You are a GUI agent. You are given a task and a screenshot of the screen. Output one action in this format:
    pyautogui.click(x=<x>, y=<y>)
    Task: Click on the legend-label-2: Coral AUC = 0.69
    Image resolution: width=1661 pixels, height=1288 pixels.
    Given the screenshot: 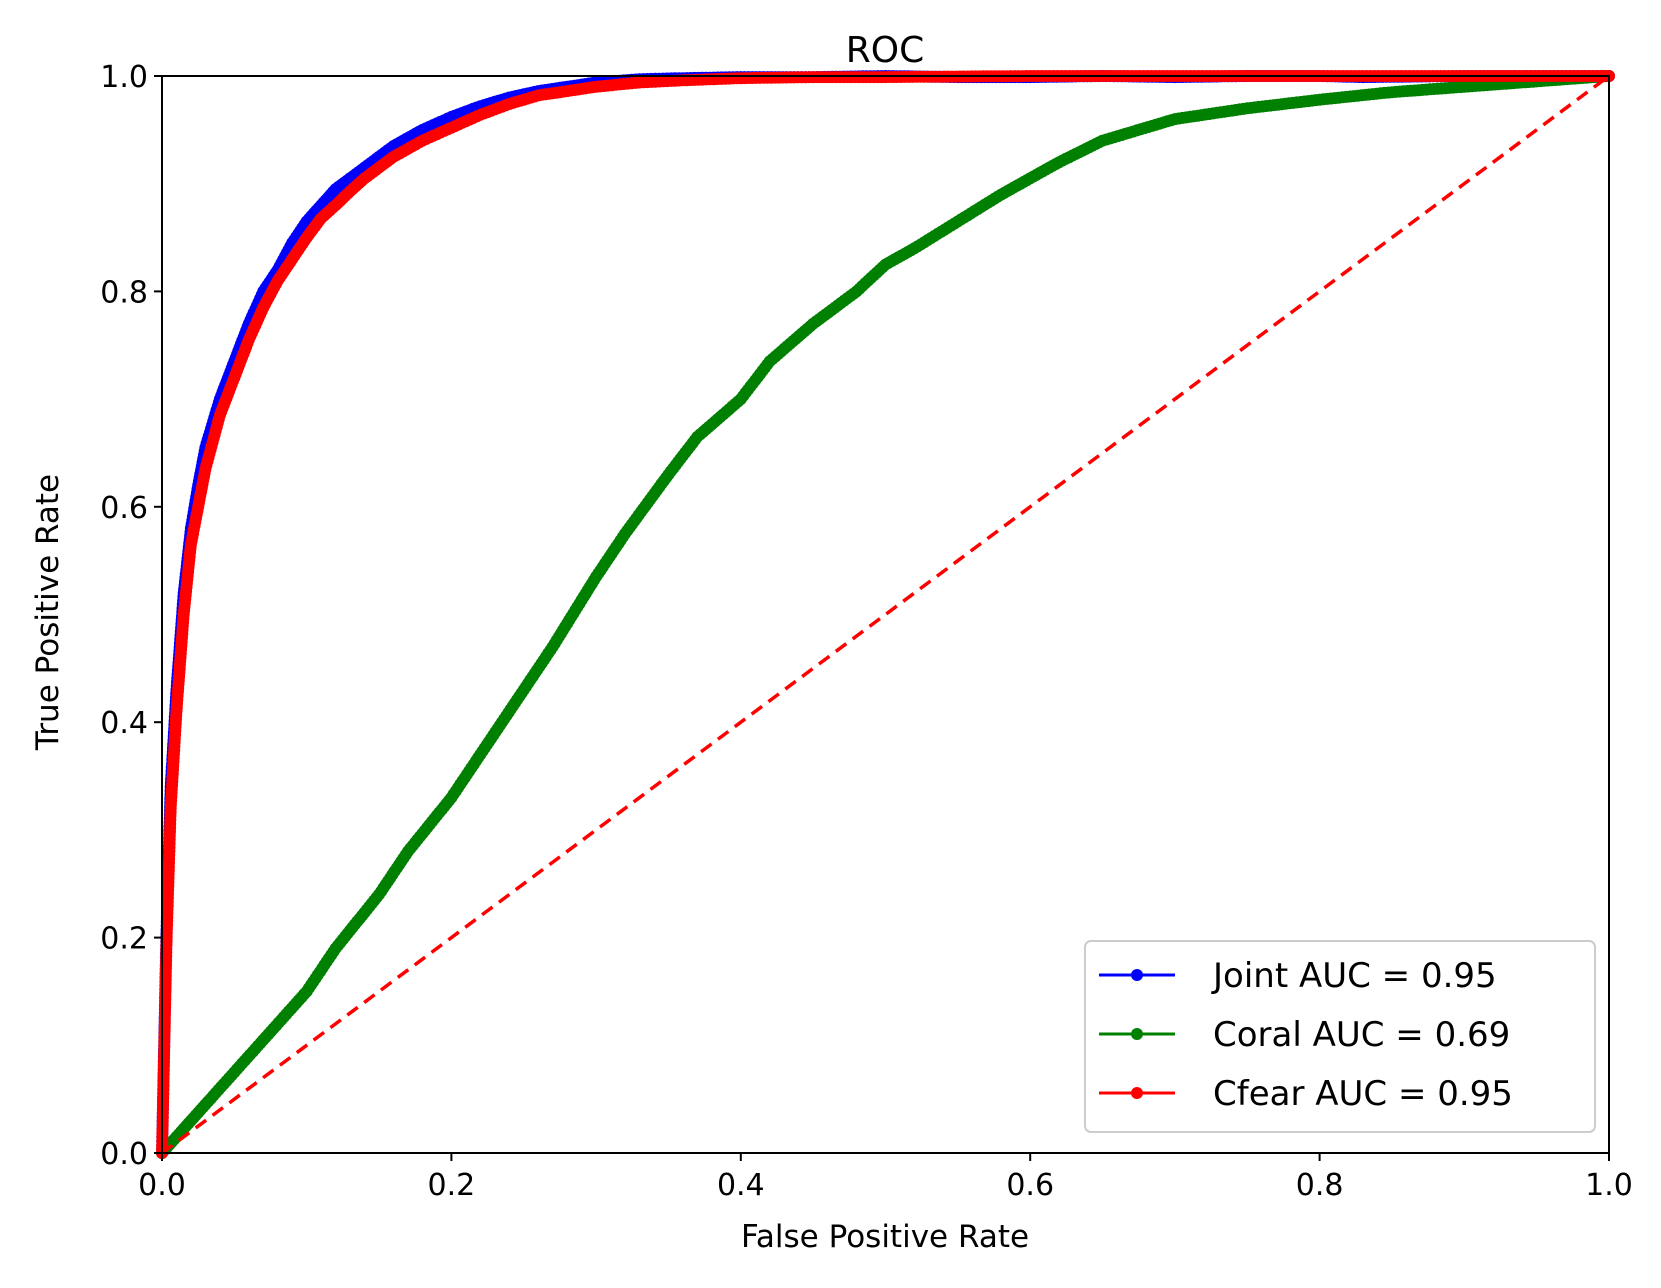 What is the action you would take?
    pyautogui.click(x=1361, y=1035)
    